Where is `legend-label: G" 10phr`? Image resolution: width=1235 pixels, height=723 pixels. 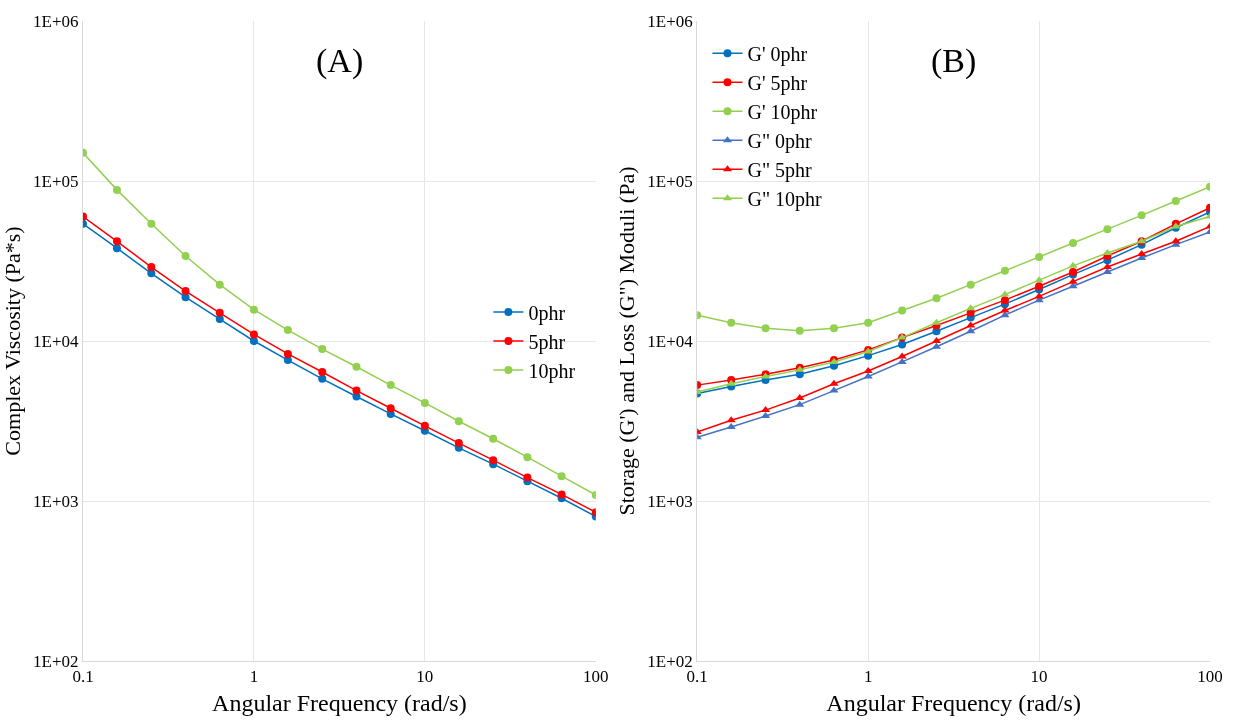 legend-label: G" 10phr is located at coordinates (785, 200).